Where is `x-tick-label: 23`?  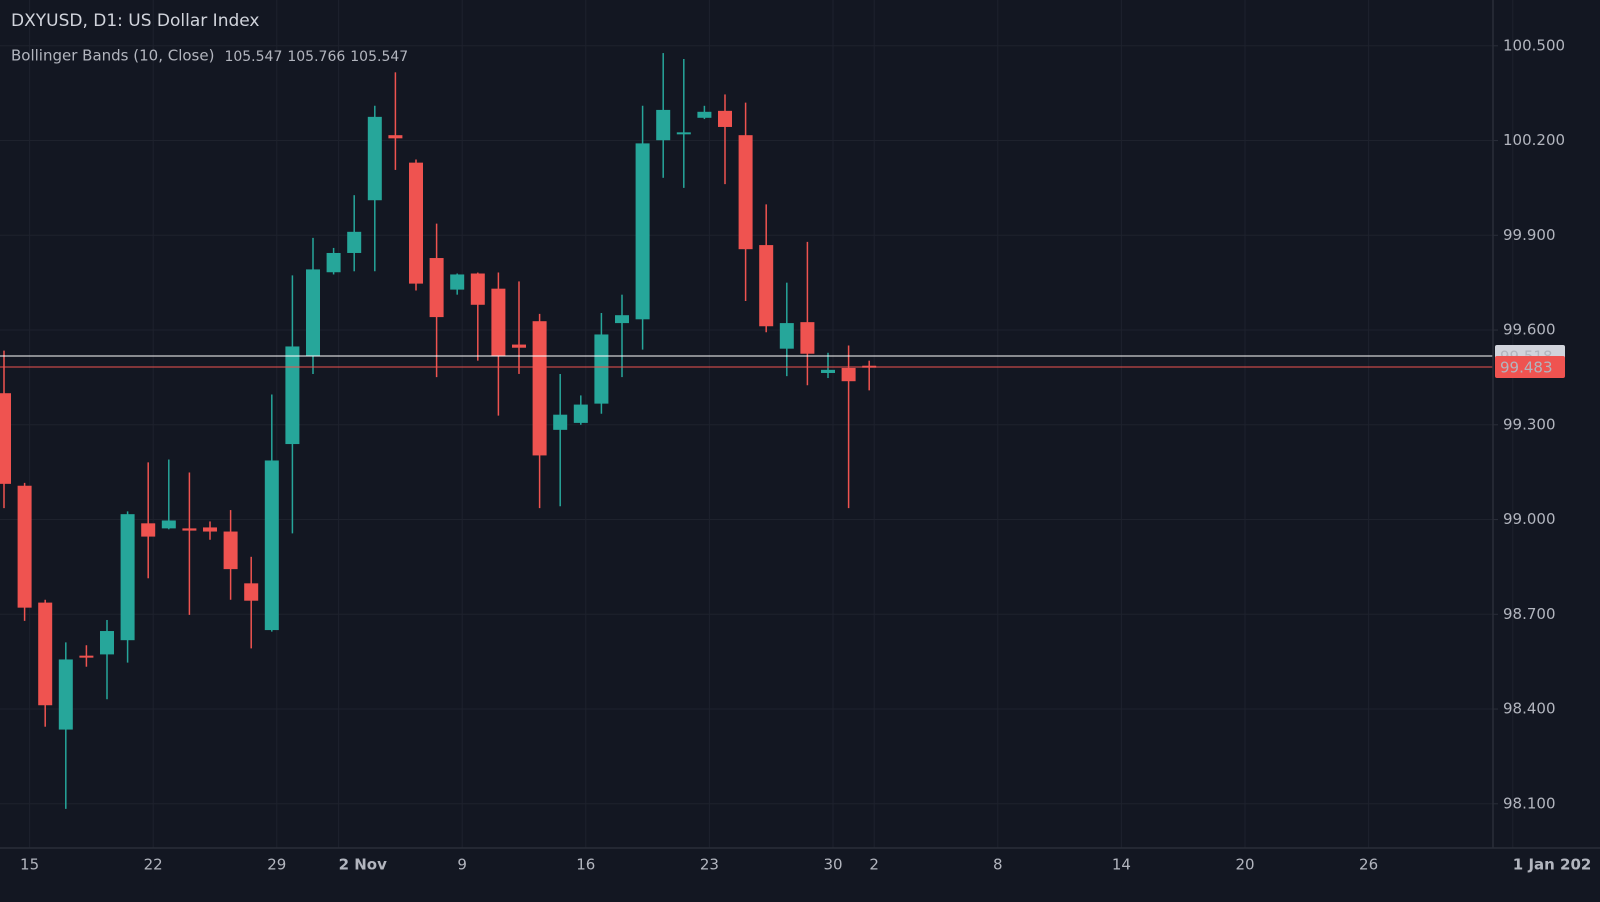
x-tick-label: 23 is located at coordinates (709, 865).